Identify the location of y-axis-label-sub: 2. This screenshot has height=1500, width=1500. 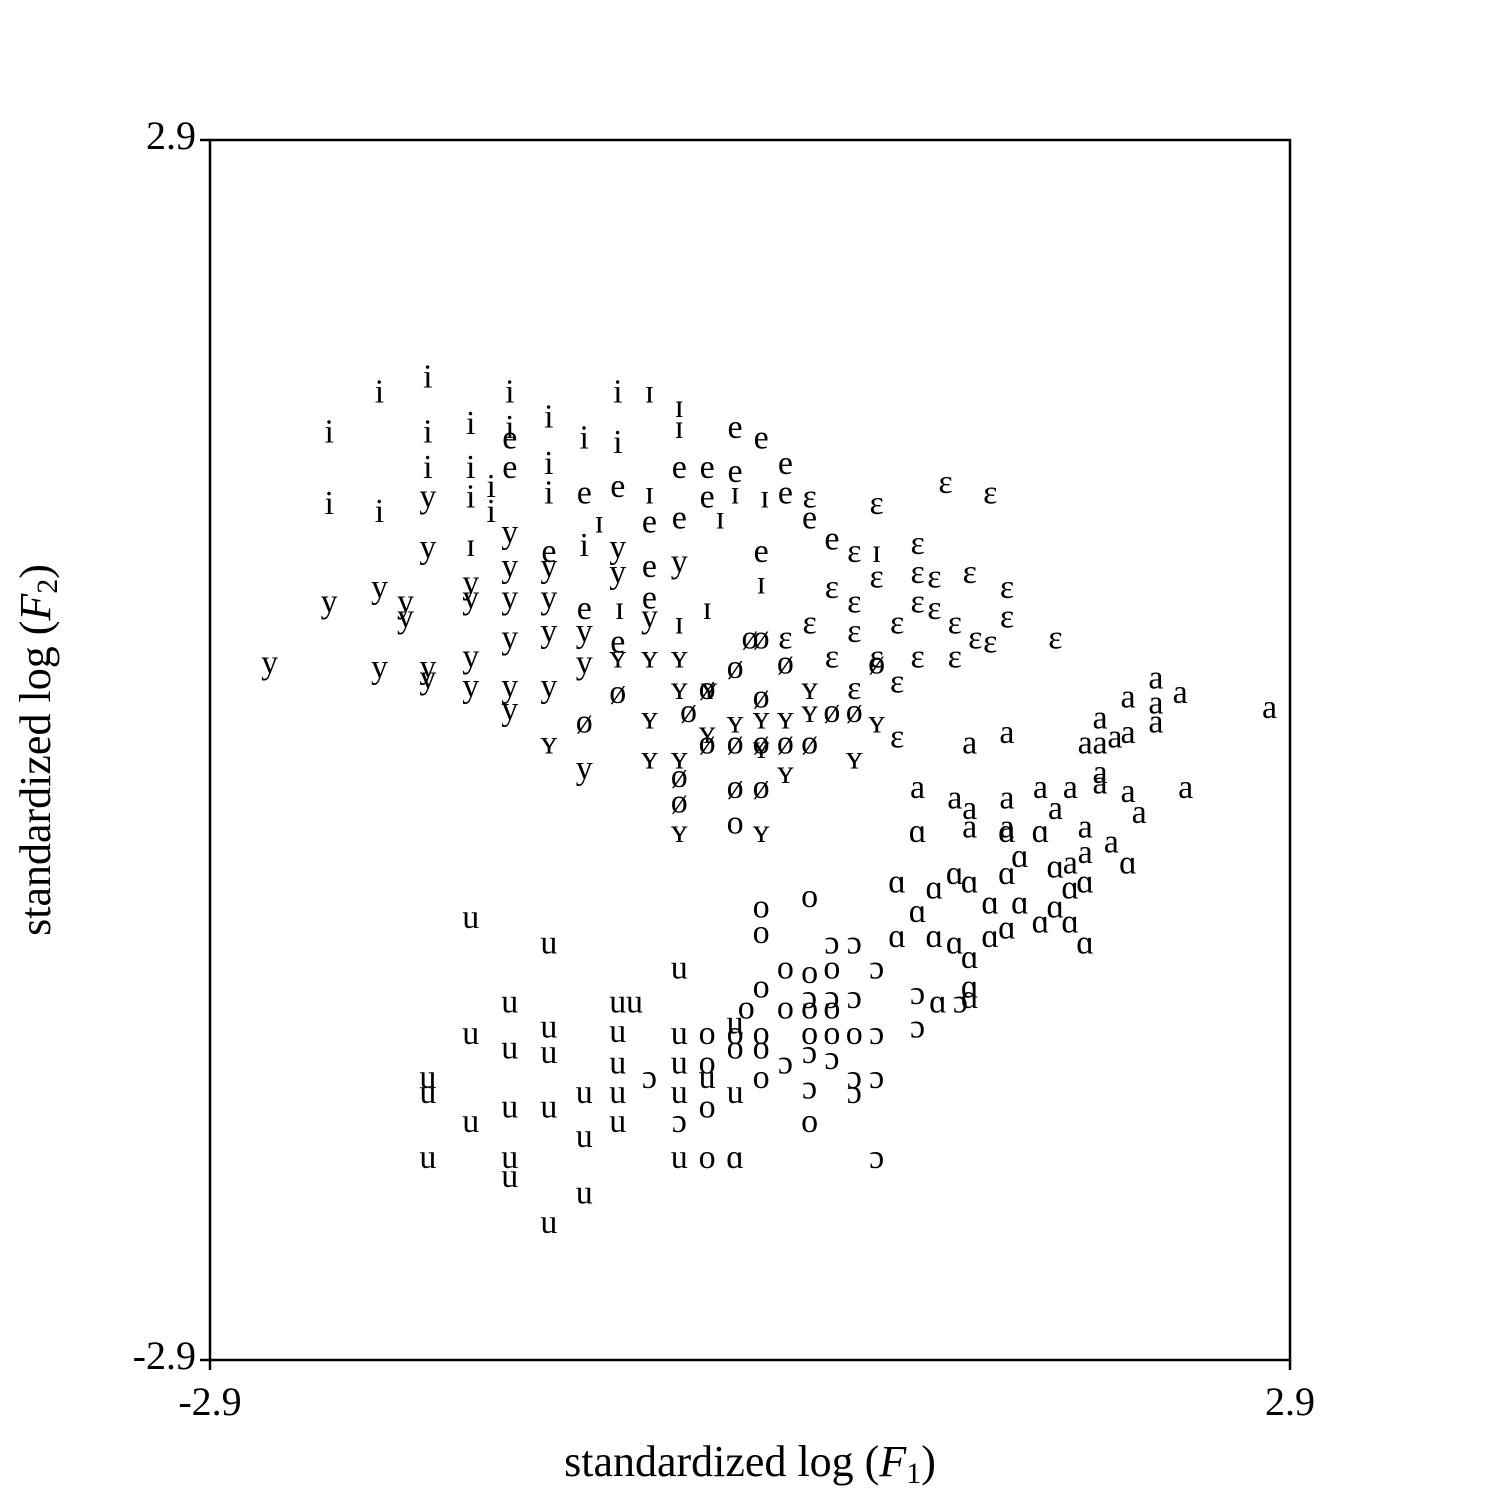
(47, 586).